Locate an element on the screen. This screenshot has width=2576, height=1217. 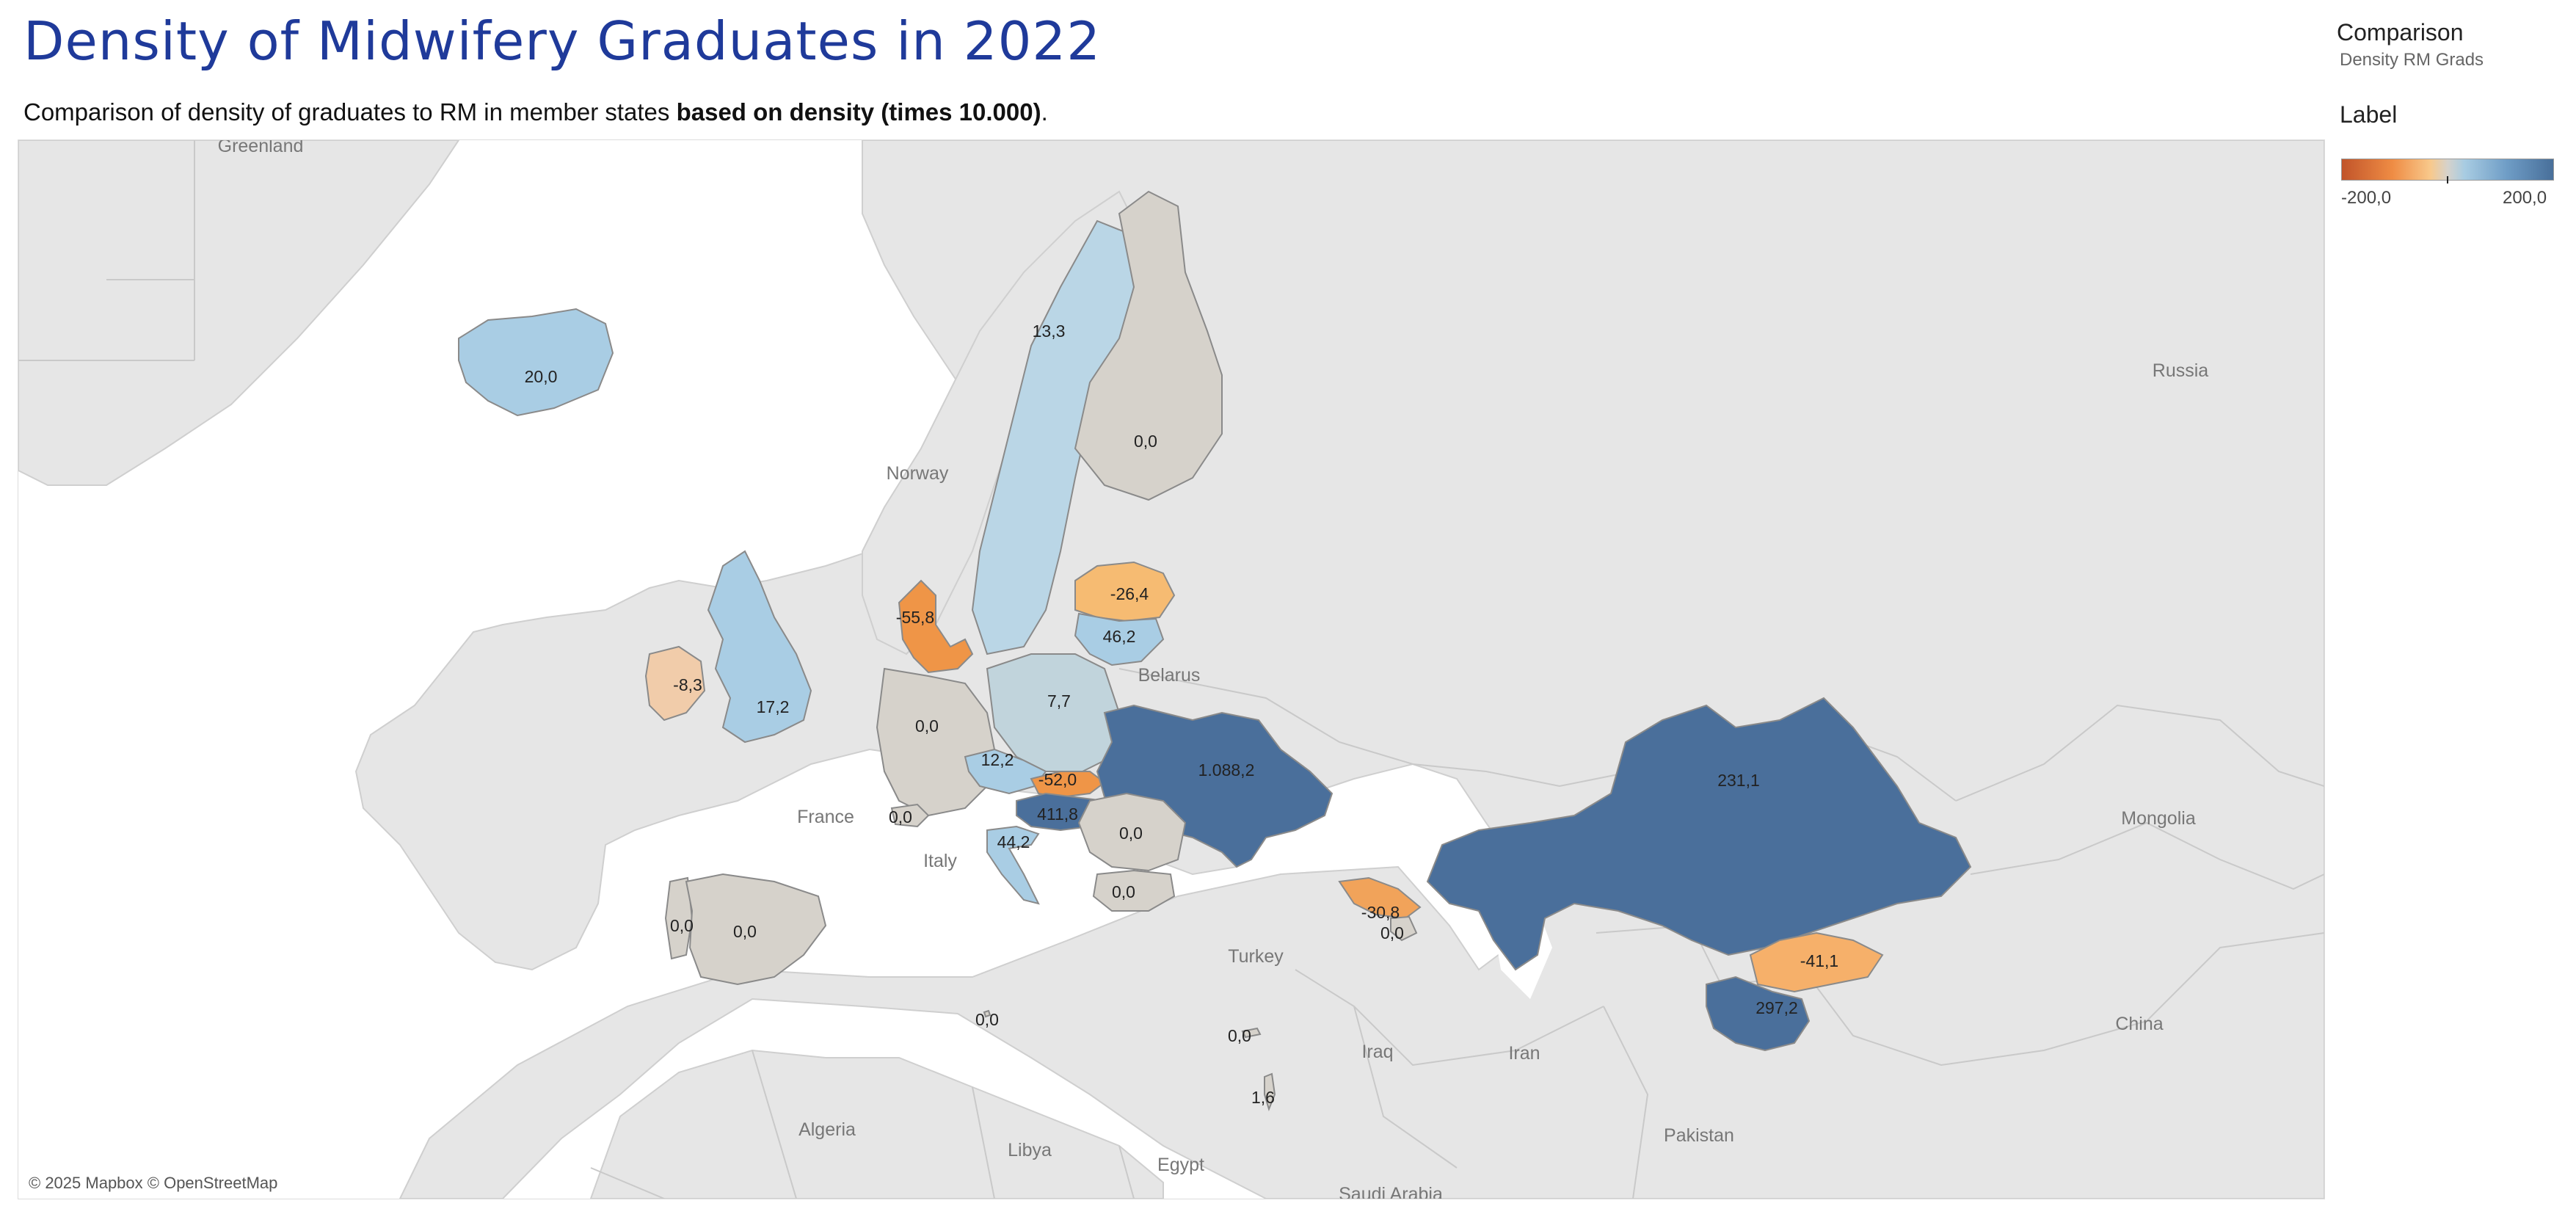
place-label-norway: Norway is located at coordinates (918, 473).